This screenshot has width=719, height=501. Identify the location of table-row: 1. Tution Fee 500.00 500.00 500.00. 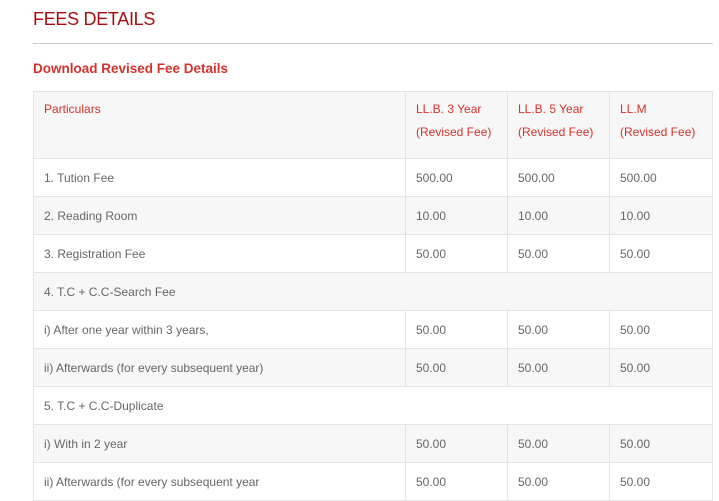
(373, 177).